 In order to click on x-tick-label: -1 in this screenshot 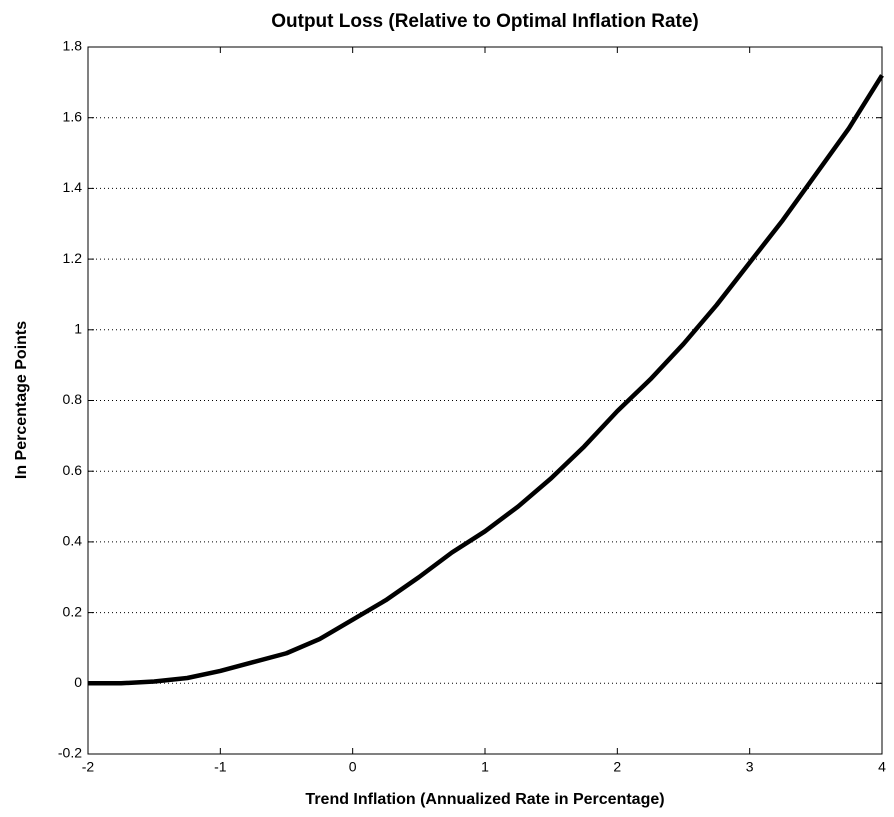, I will do `click(220, 767)`.